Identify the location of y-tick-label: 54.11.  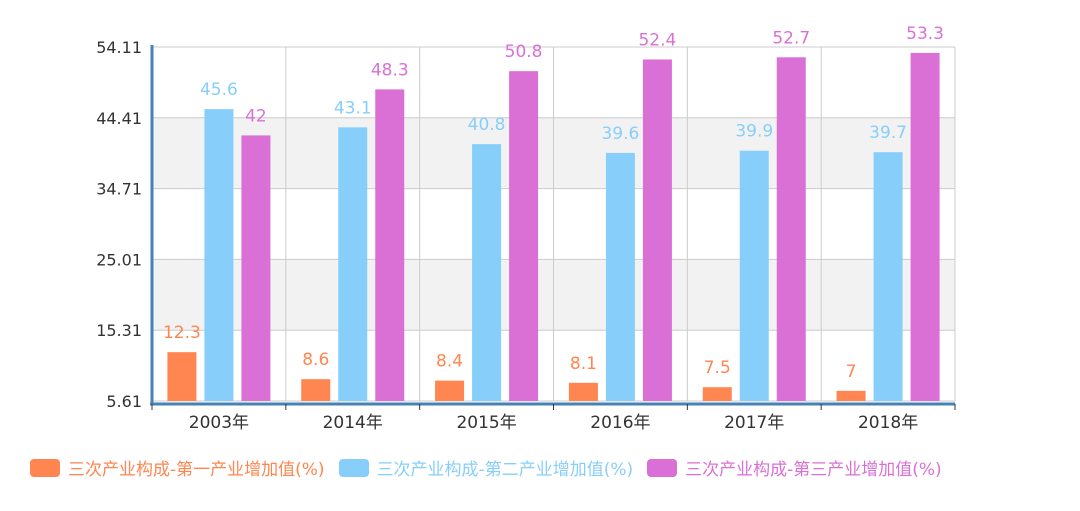
(119, 47).